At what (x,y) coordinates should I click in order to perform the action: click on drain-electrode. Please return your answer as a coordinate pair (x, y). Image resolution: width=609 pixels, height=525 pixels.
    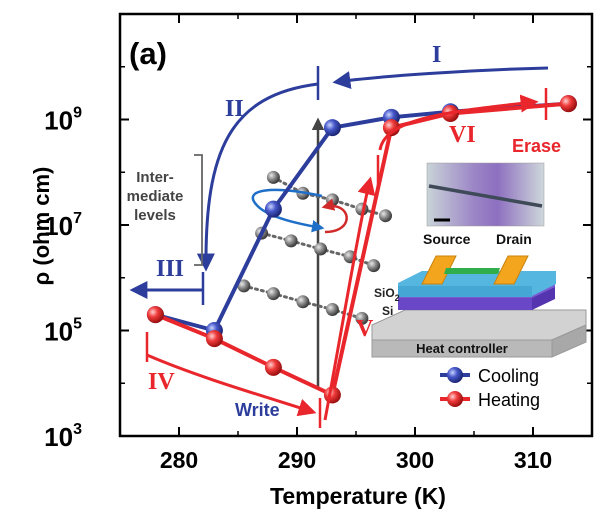
    Looking at the image, I should click on (511, 270).